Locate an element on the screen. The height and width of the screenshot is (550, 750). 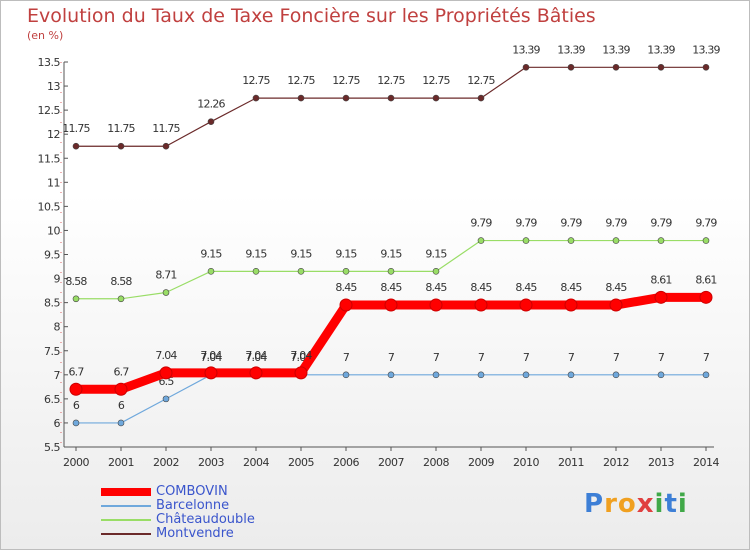
data-label-montvendre: 12.26 is located at coordinates (211, 104).